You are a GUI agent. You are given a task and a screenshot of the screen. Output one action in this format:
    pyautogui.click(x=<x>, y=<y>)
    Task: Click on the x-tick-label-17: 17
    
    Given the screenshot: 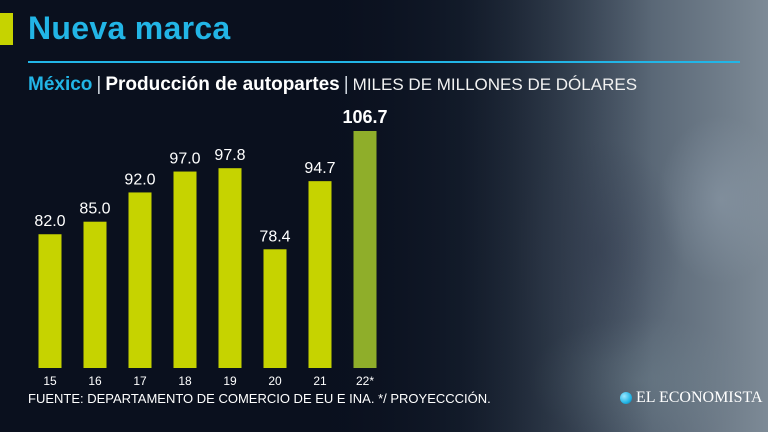 What is the action you would take?
    pyautogui.click(x=140, y=381)
    